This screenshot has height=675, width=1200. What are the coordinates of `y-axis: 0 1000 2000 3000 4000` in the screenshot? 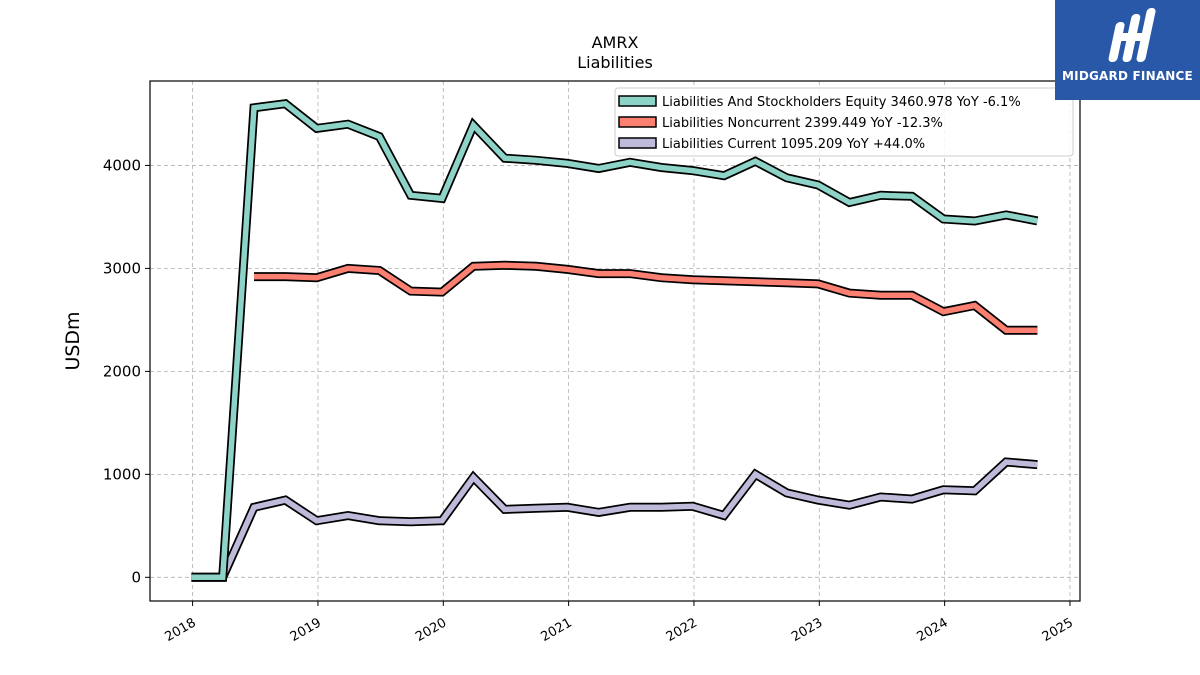 It's located at (126, 371).